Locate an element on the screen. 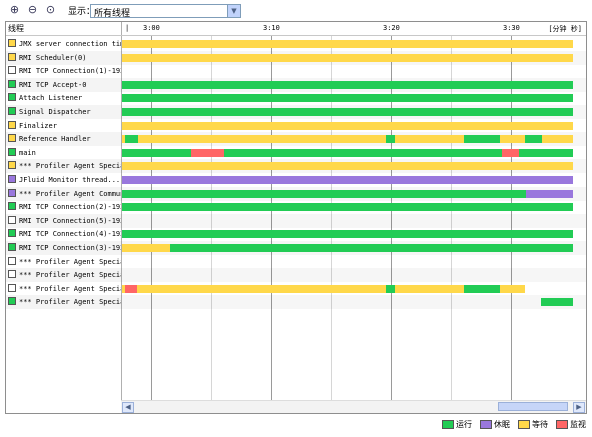  thread-row: Reference Handler is located at coordinates (63, 139).